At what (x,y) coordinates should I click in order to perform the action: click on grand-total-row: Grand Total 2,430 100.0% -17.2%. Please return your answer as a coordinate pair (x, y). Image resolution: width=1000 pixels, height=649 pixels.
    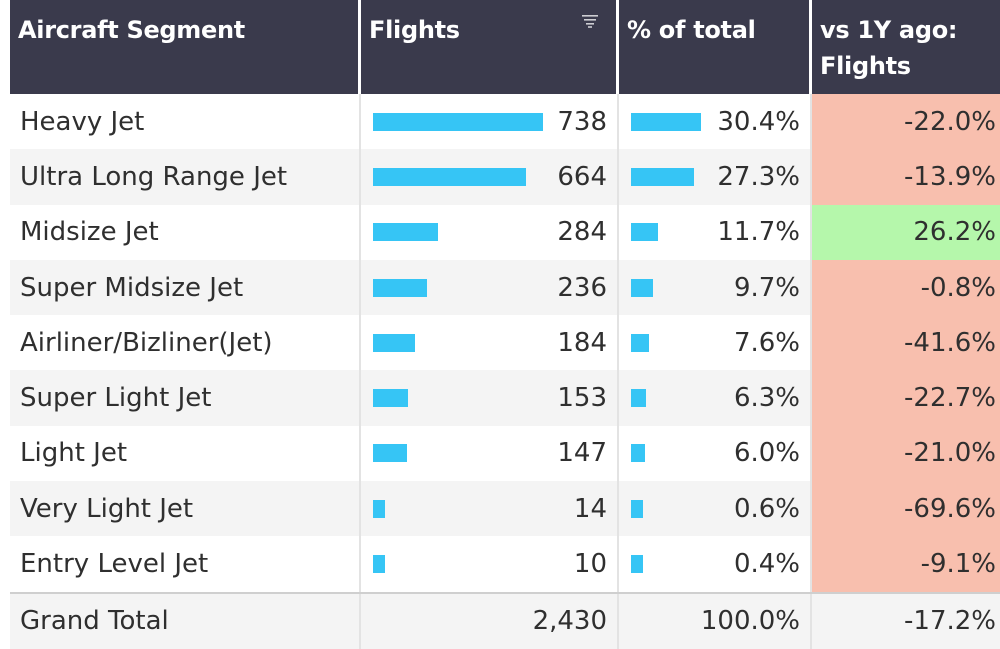
    Looking at the image, I should click on (505, 620).